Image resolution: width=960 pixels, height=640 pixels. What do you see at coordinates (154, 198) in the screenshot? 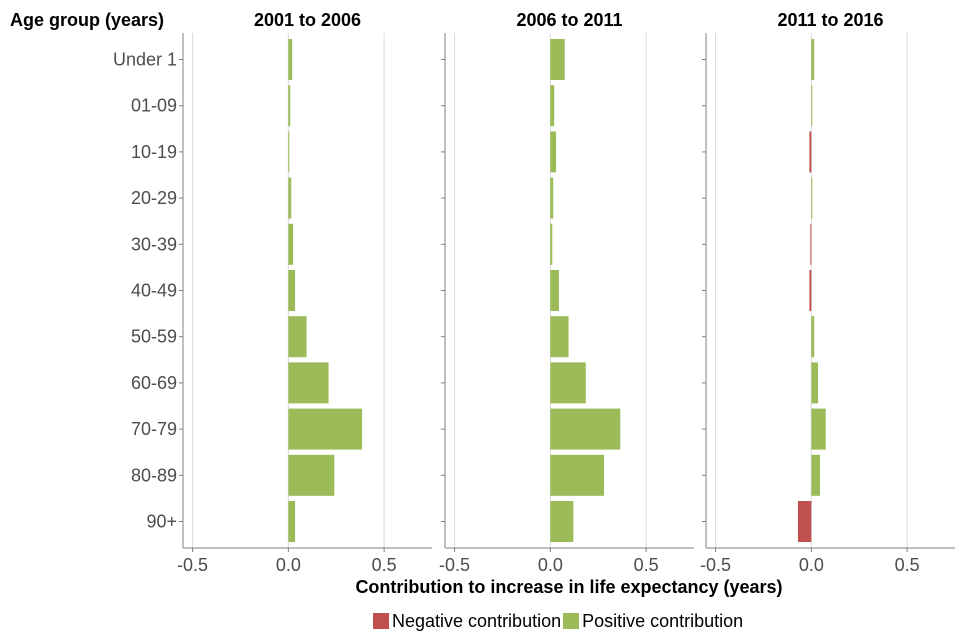
I see `category-label: 20-29` at bounding box center [154, 198].